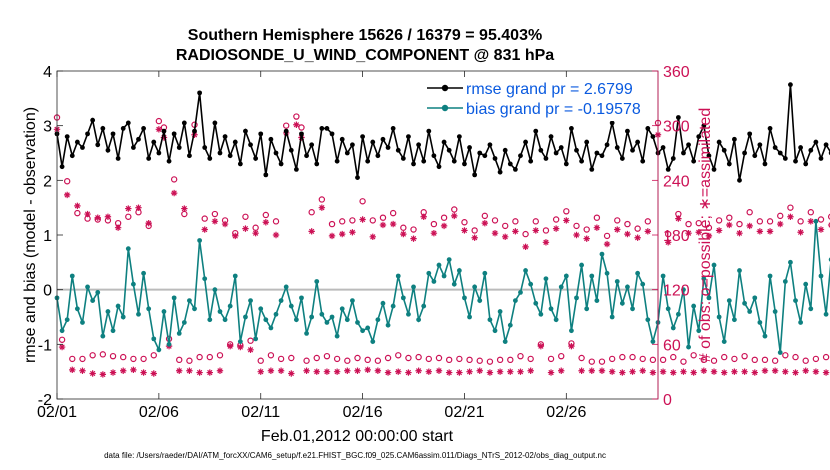 The width and height of the screenshot is (830, 470). Describe the element at coordinates (50, 236) in the screenshot. I see `y-axis-left: -2 -1 0 1 2 3 4` at that location.